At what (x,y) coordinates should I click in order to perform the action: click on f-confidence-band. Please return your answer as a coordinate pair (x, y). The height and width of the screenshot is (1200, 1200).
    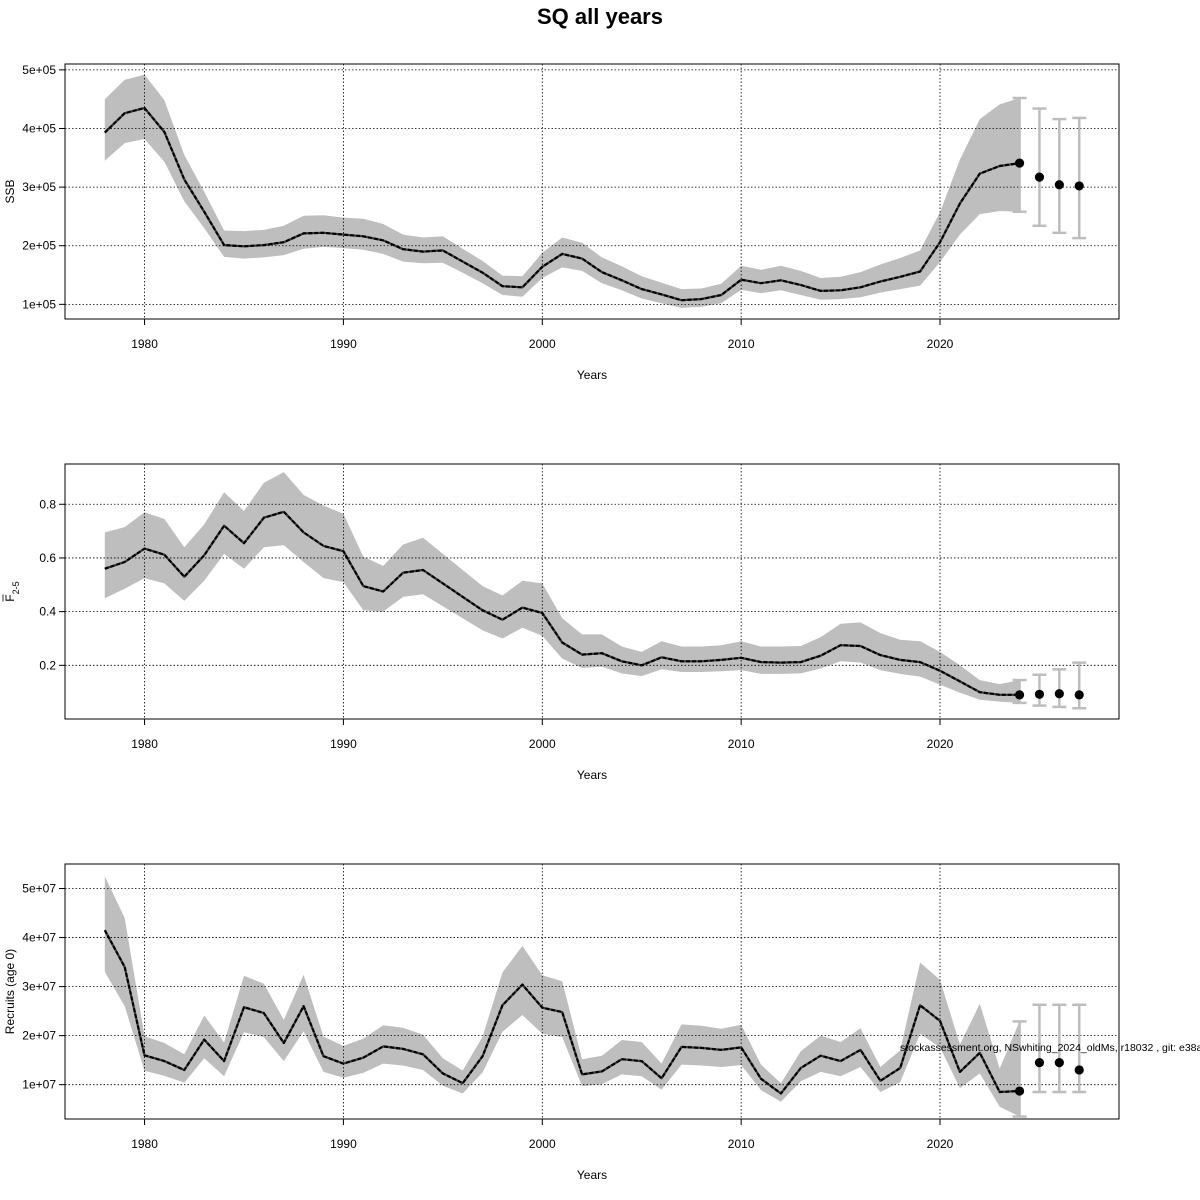
    Looking at the image, I should click on (562, 587).